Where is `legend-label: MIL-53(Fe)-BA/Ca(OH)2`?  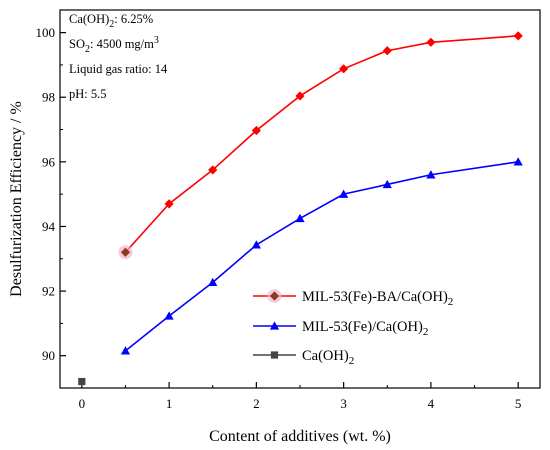 legend-label: MIL-53(Fe)-BA/Ca(OH)2 is located at coordinates (377, 298).